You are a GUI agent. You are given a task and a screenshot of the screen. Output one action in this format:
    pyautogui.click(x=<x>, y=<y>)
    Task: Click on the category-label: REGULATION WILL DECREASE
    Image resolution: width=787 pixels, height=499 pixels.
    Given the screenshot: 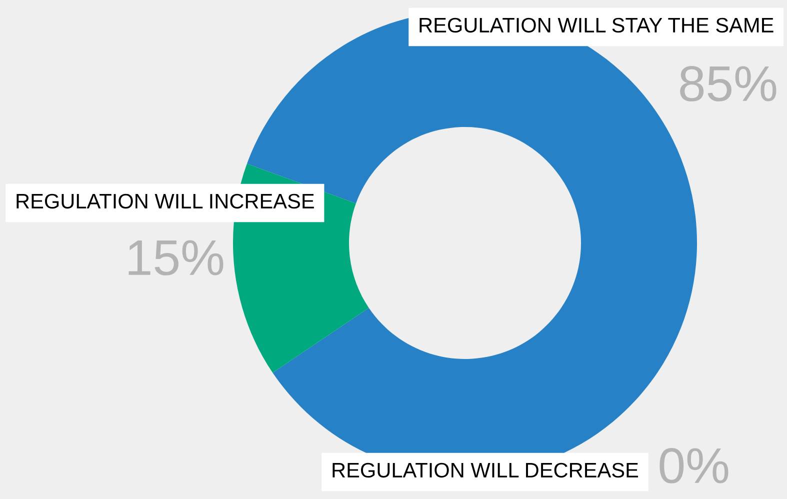 What is the action you would take?
    pyautogui.click(x=485, y=470)
    